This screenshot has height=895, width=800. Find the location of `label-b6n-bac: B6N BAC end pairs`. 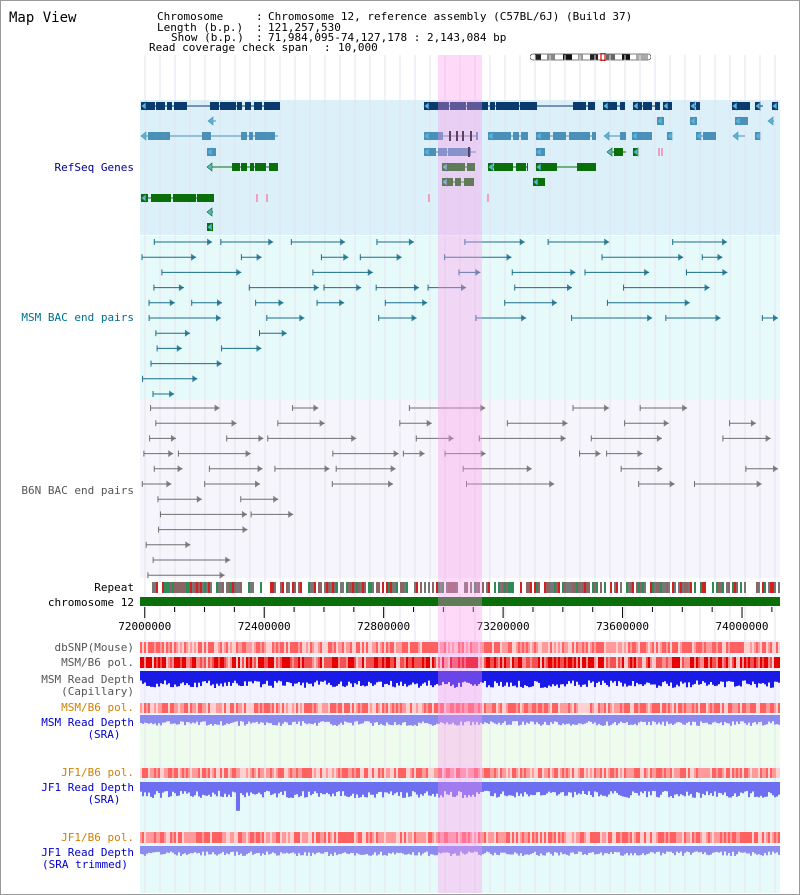

label-b6n-bac: B6N BAC end pairs is located at coordinates (77, 490).